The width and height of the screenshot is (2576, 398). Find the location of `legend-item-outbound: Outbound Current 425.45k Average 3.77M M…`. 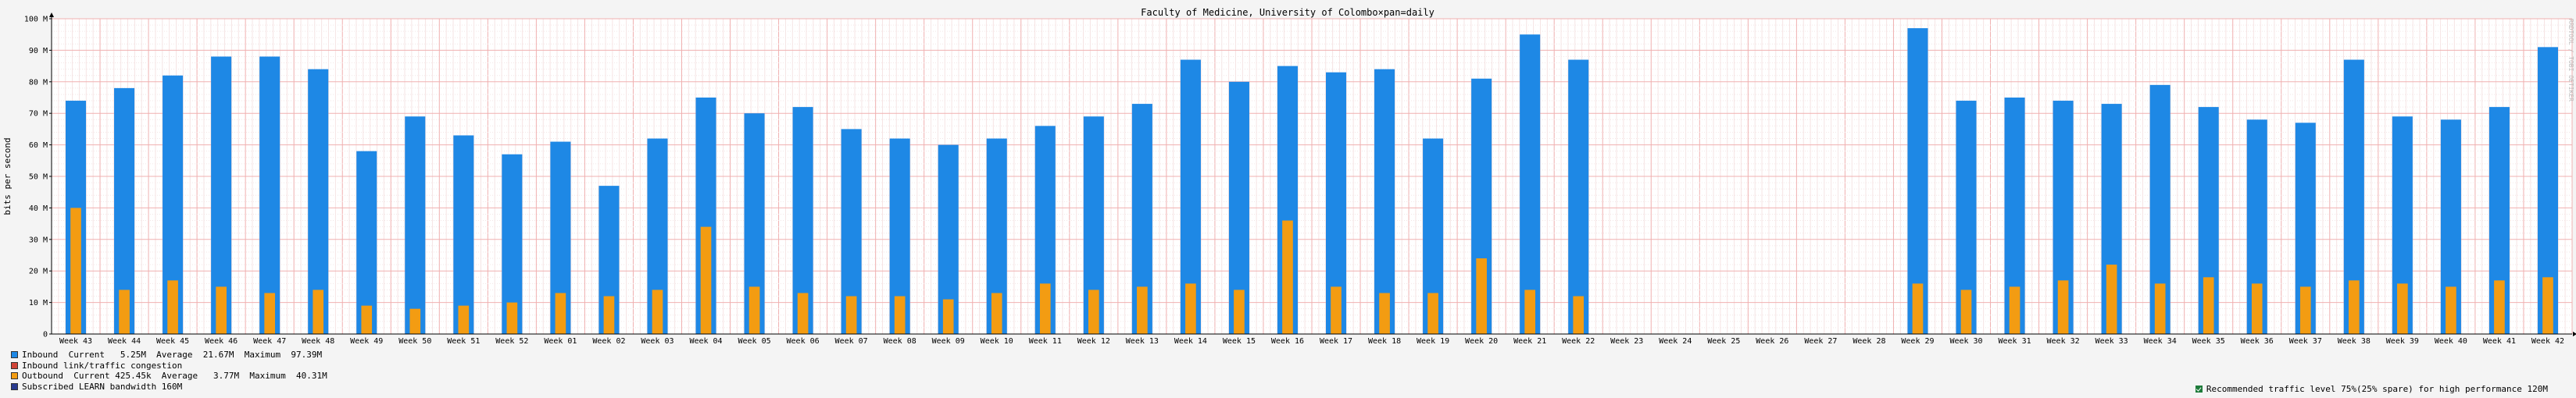

legend-item-outbound: Outbound Current 425.45k Average 3.77M M… is located at coordinates (169, 377).